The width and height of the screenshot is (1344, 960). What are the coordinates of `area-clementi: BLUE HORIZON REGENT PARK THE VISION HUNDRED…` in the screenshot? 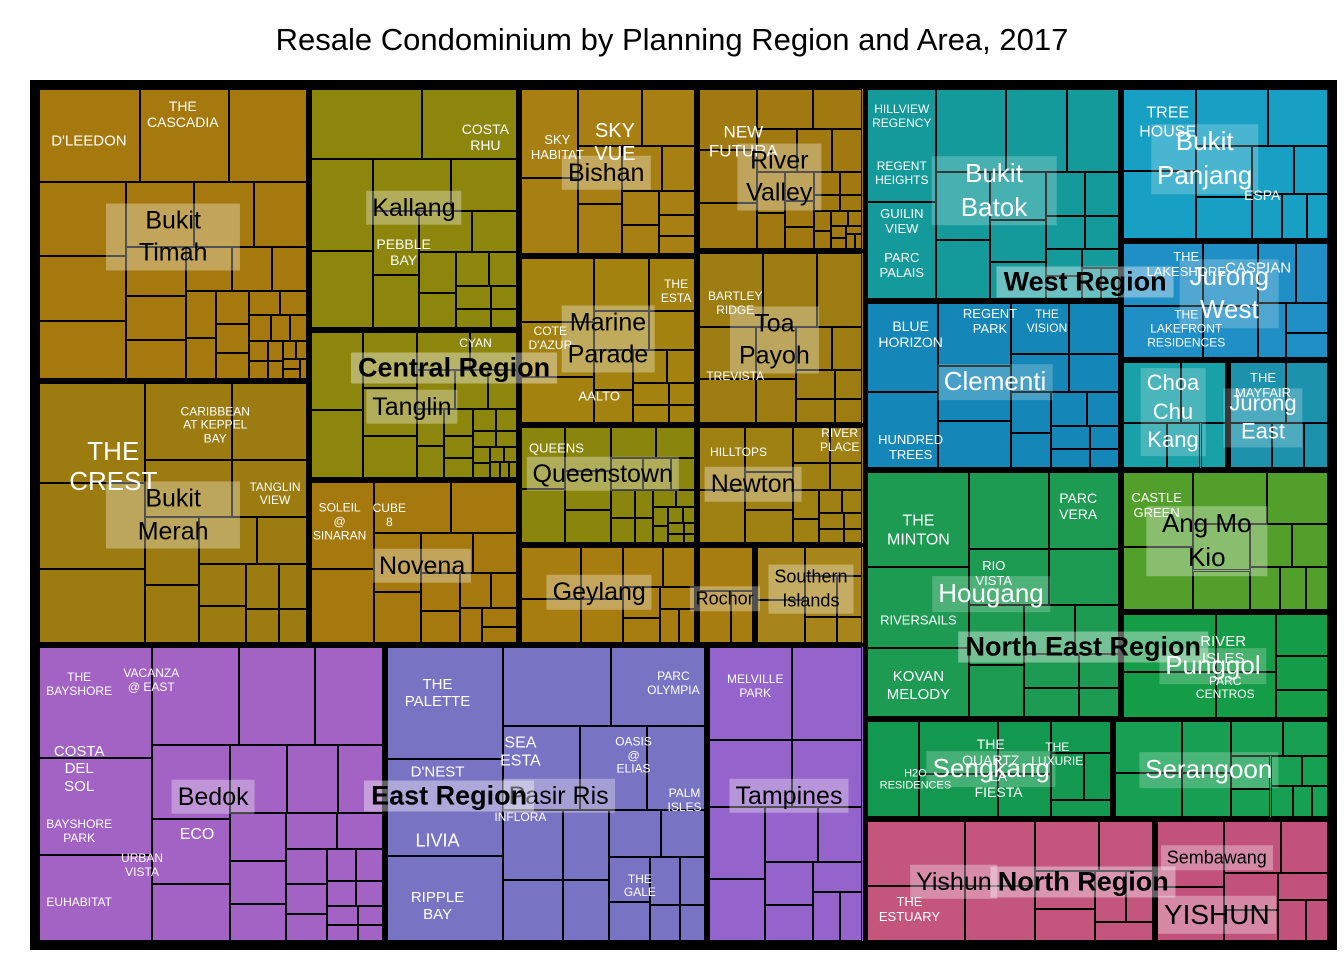 It's located at (992, 385).